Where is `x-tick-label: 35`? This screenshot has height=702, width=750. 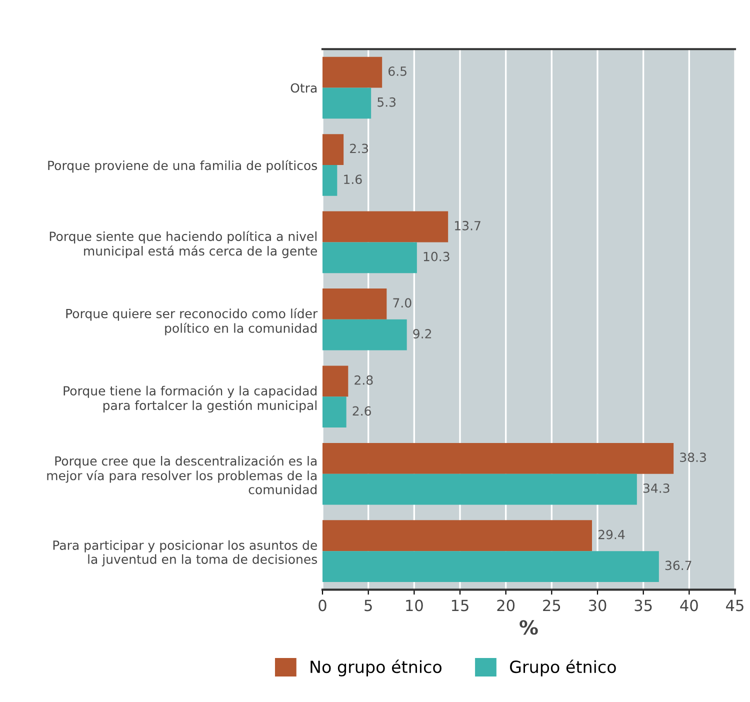 x-tick-label: 35 is located at coordinates (643, 606).